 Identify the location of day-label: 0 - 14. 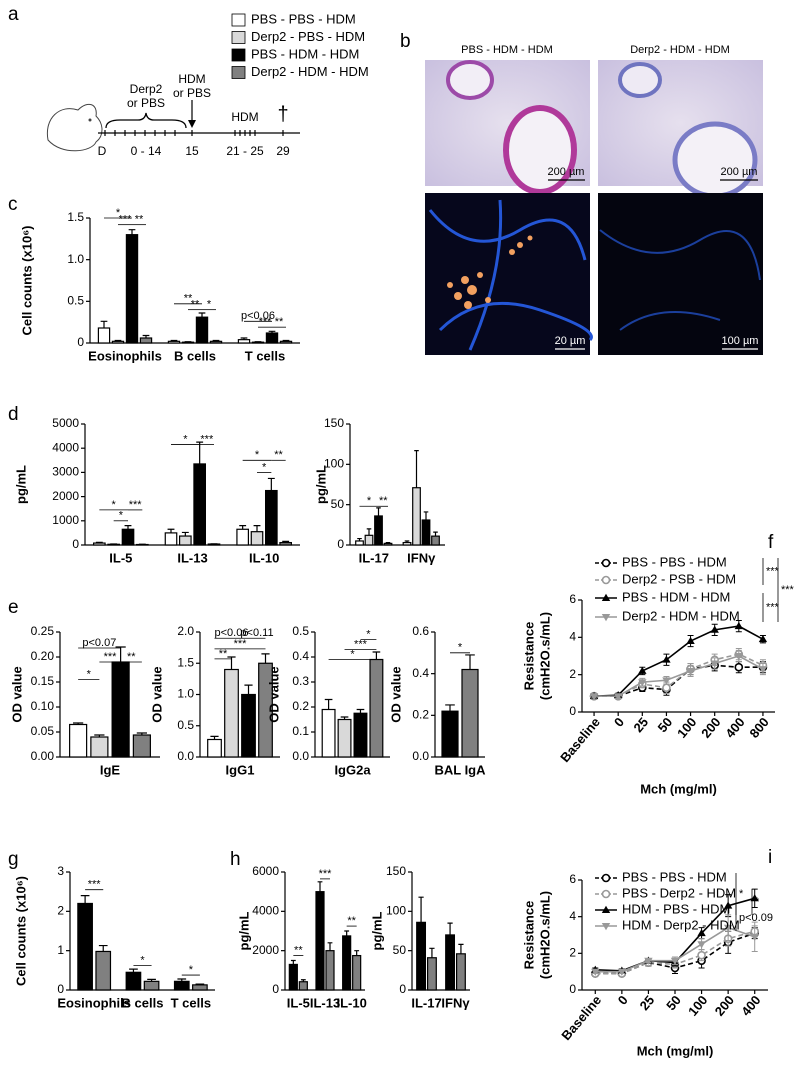
(146, 151).